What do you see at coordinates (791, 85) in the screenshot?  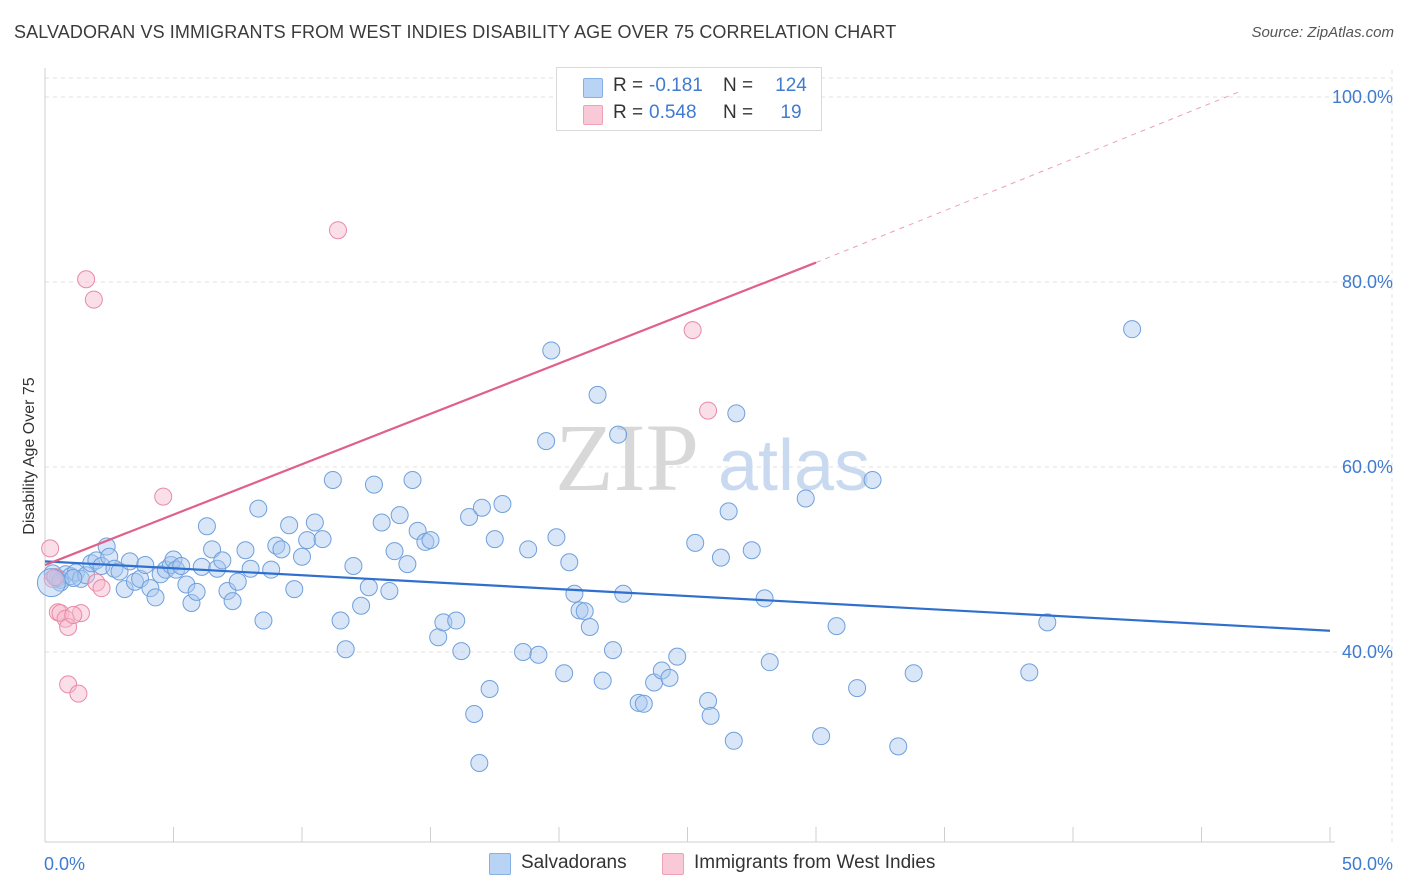 I see `legend-n-value: 124` at bounding box center [791, 85].